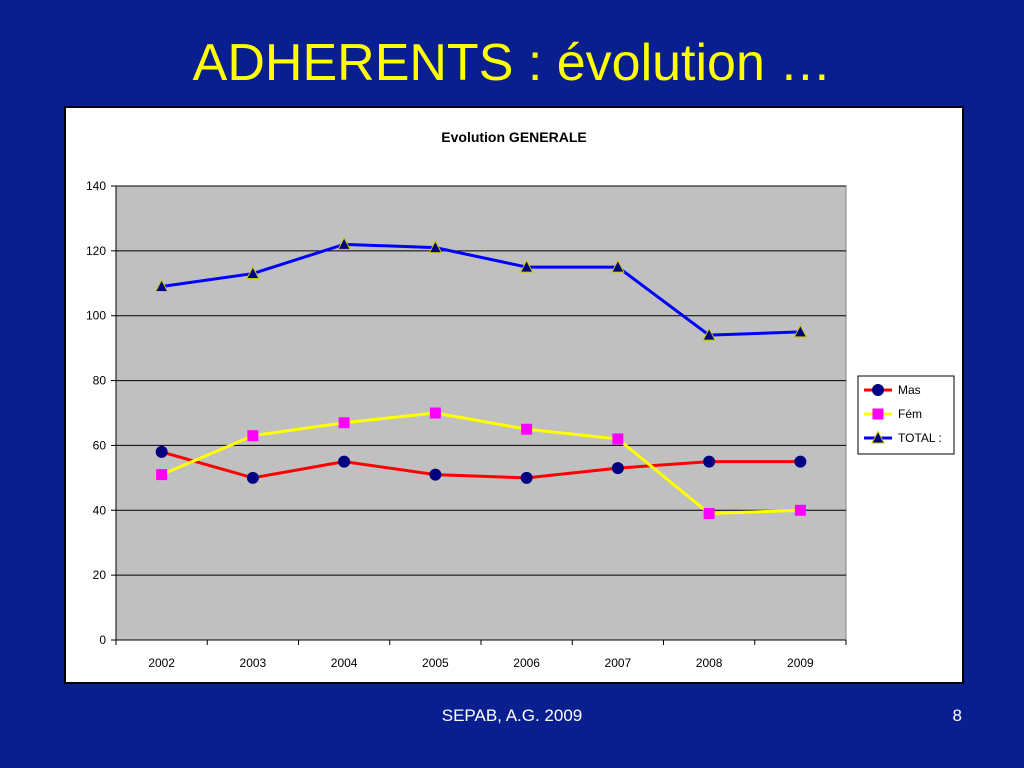  Describe the element at coordinates (96, 251) in the screenshot. I see `y-tick-label: 120` at that location.